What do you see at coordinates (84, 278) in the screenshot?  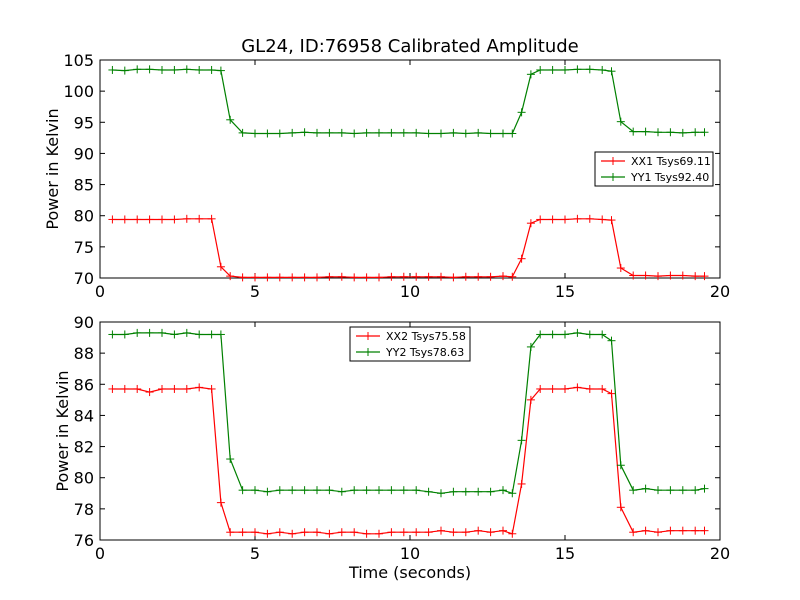 I see `y-tick-label: 70` at bounding box center [84, 278].